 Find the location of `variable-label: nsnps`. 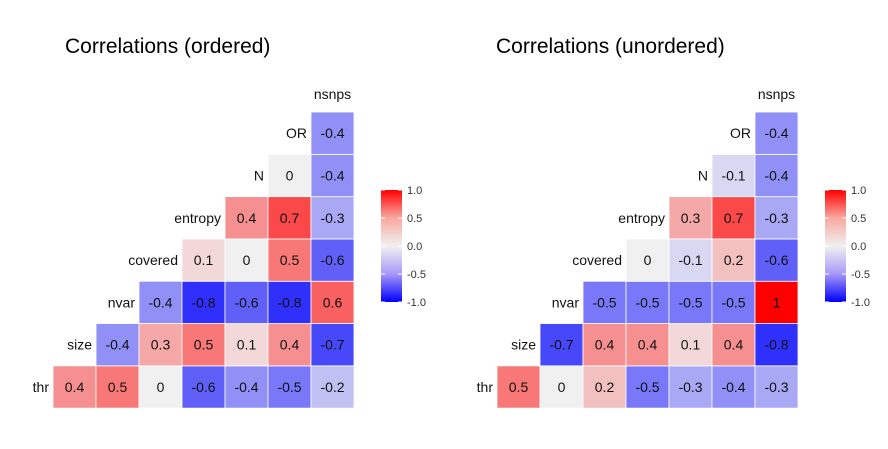

variable-label: nsnps is located at coordinates (776, 94).